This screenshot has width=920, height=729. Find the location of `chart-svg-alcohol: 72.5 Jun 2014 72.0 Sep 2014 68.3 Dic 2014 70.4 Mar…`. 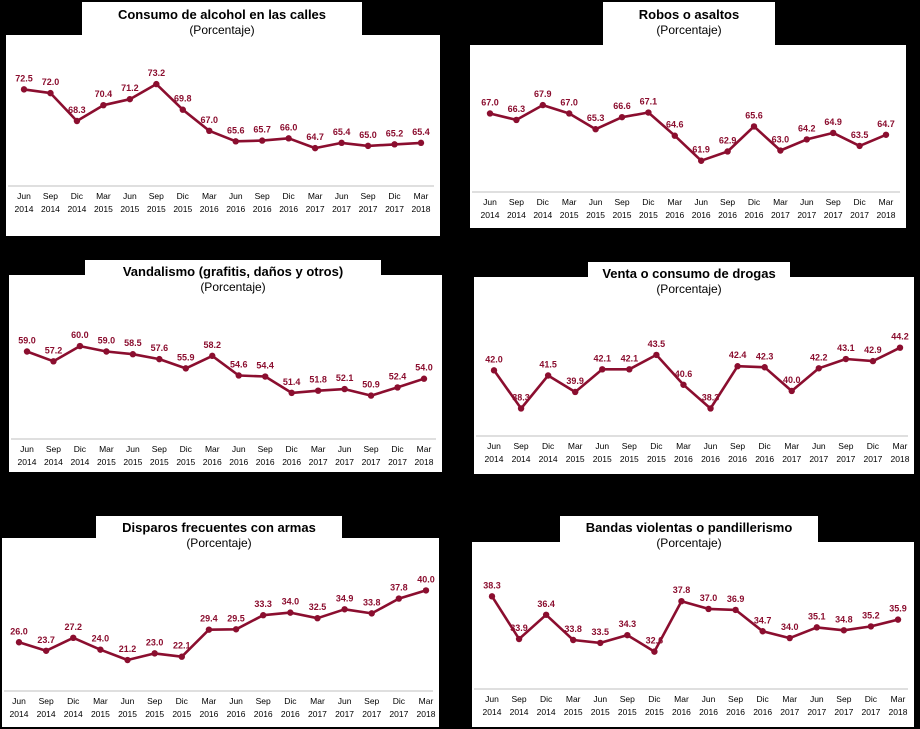

chart-svg-alcohol: 72.5 Jun 2014 72.0 Sep 2014 68.3 Dic 2014 70.4 Mar… is located at coordinates (221, 141).